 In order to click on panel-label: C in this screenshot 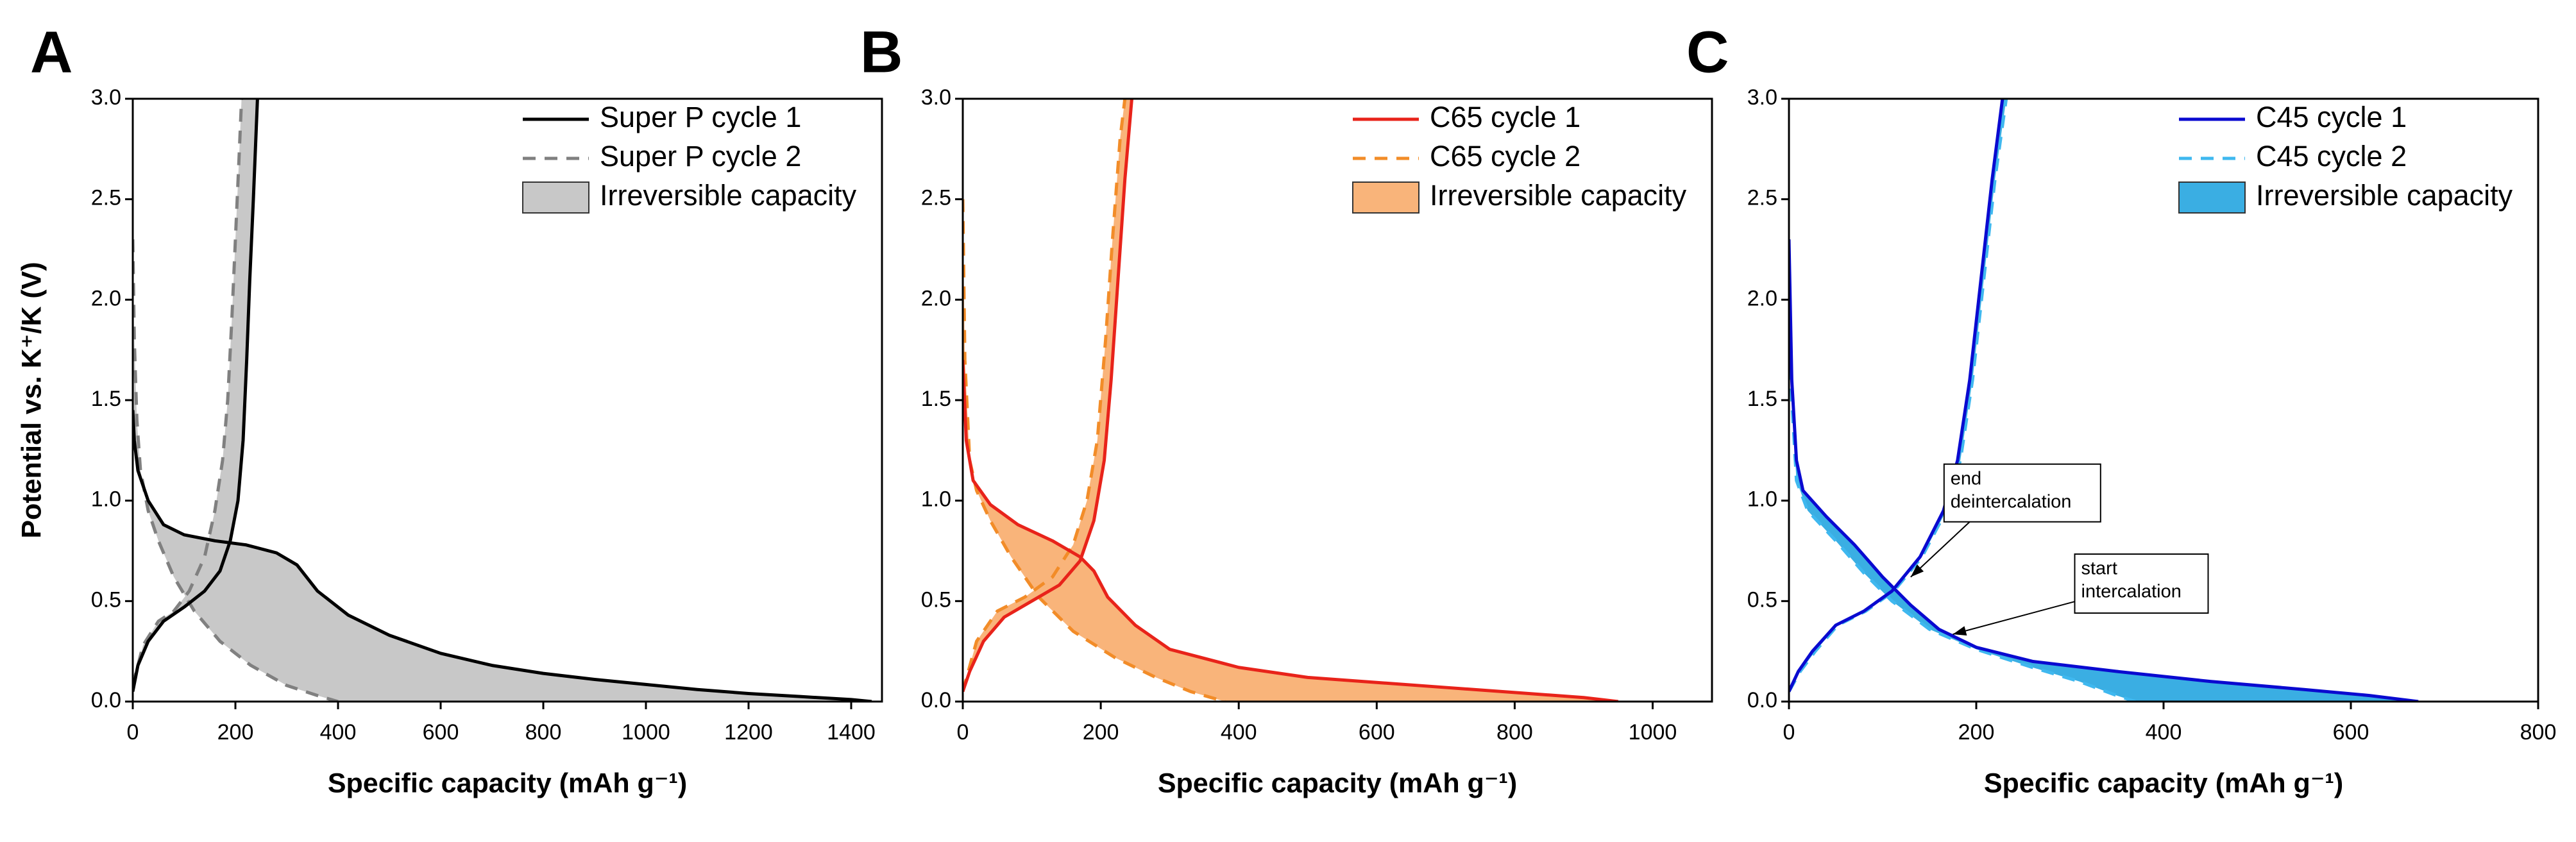, I will do `click(1707, 52)`.